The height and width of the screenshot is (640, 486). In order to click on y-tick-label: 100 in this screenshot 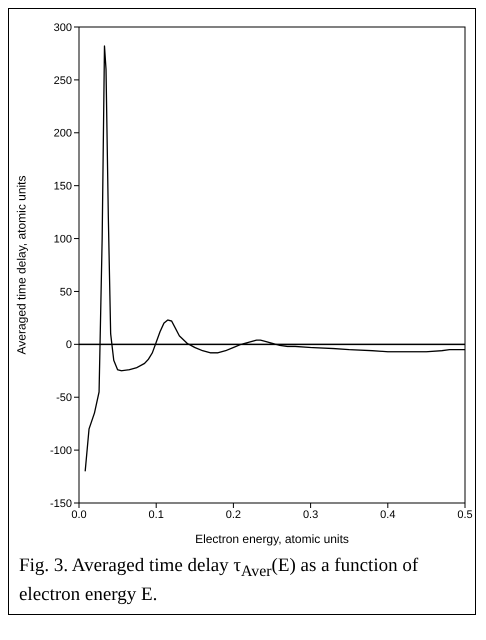, I will do `click(63, 239)`.